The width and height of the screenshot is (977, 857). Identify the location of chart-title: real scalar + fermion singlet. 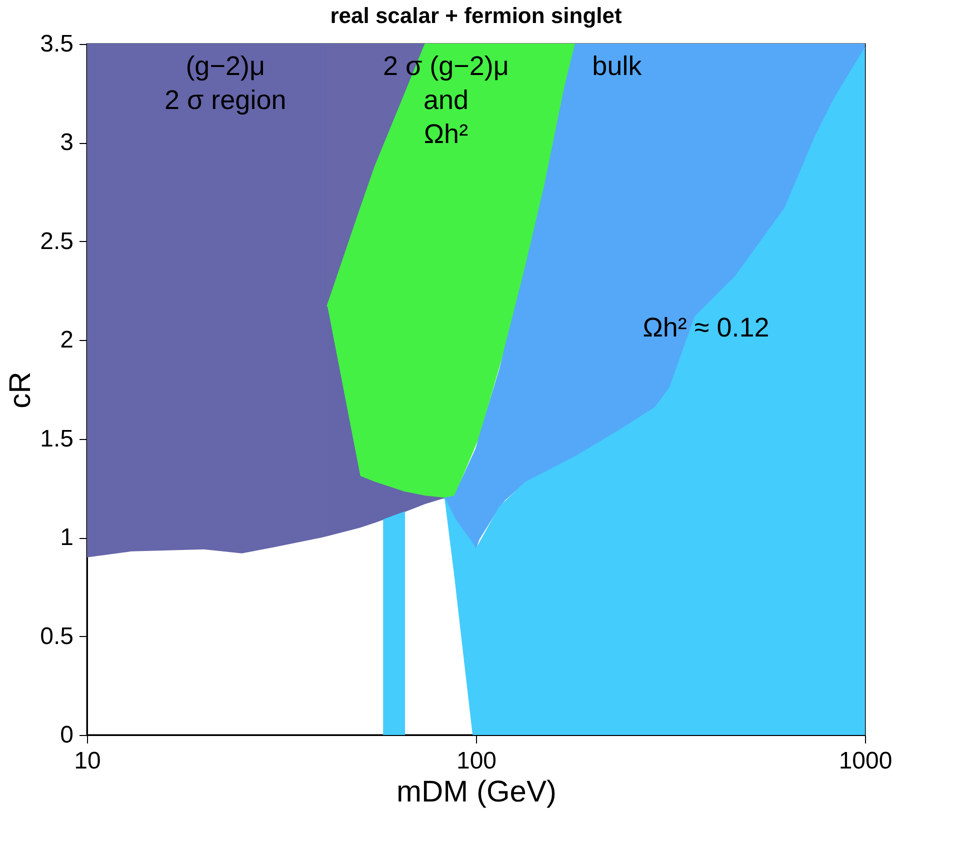
(476, 15).